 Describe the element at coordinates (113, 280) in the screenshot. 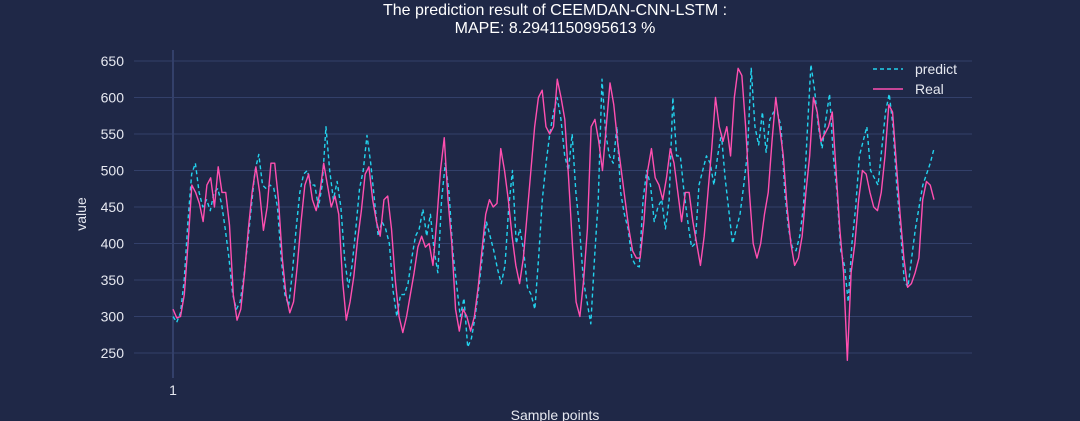

I see `y-tick-label: 350` at that location.